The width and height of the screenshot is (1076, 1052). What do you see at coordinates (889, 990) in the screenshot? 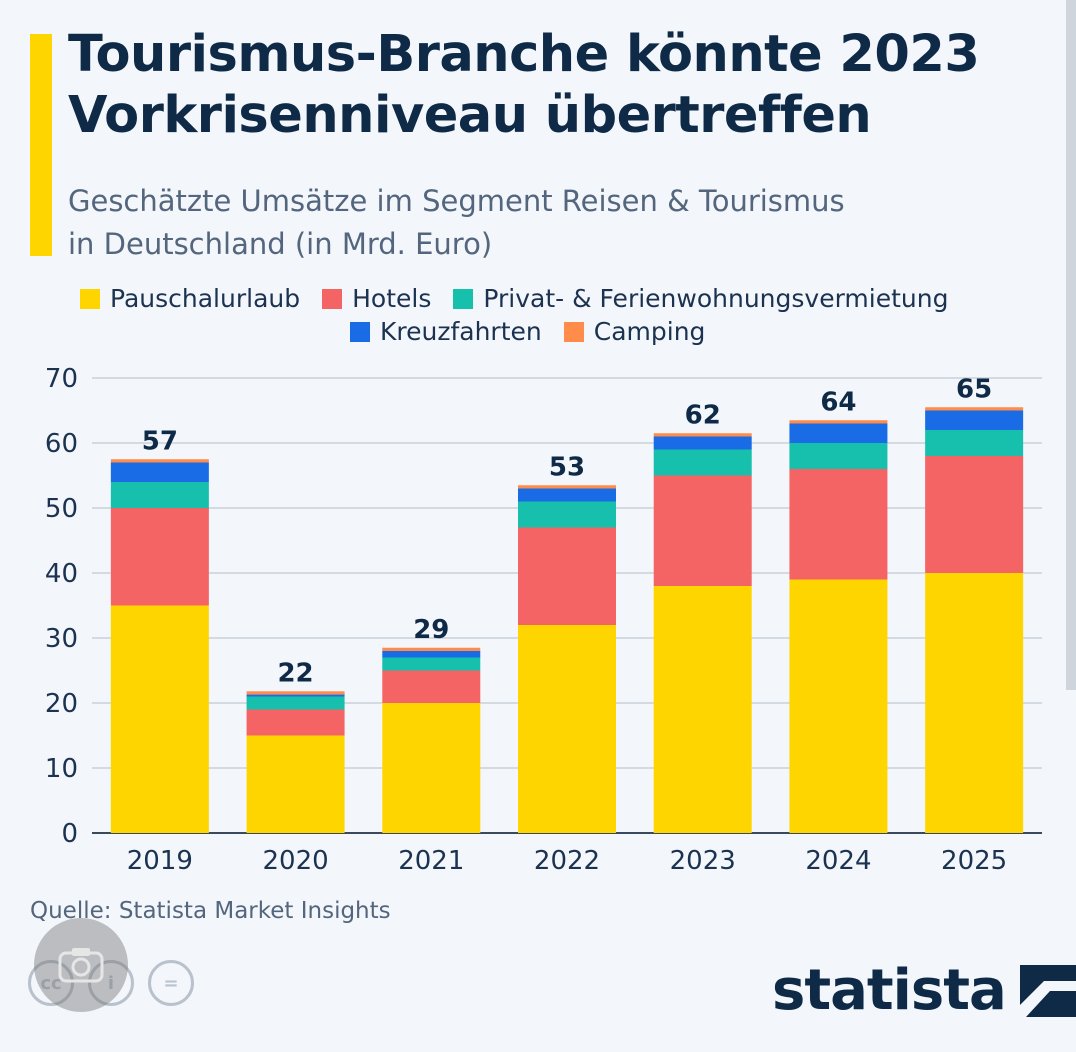
I see `logo-text: statista` at bounding box center [889, 990].